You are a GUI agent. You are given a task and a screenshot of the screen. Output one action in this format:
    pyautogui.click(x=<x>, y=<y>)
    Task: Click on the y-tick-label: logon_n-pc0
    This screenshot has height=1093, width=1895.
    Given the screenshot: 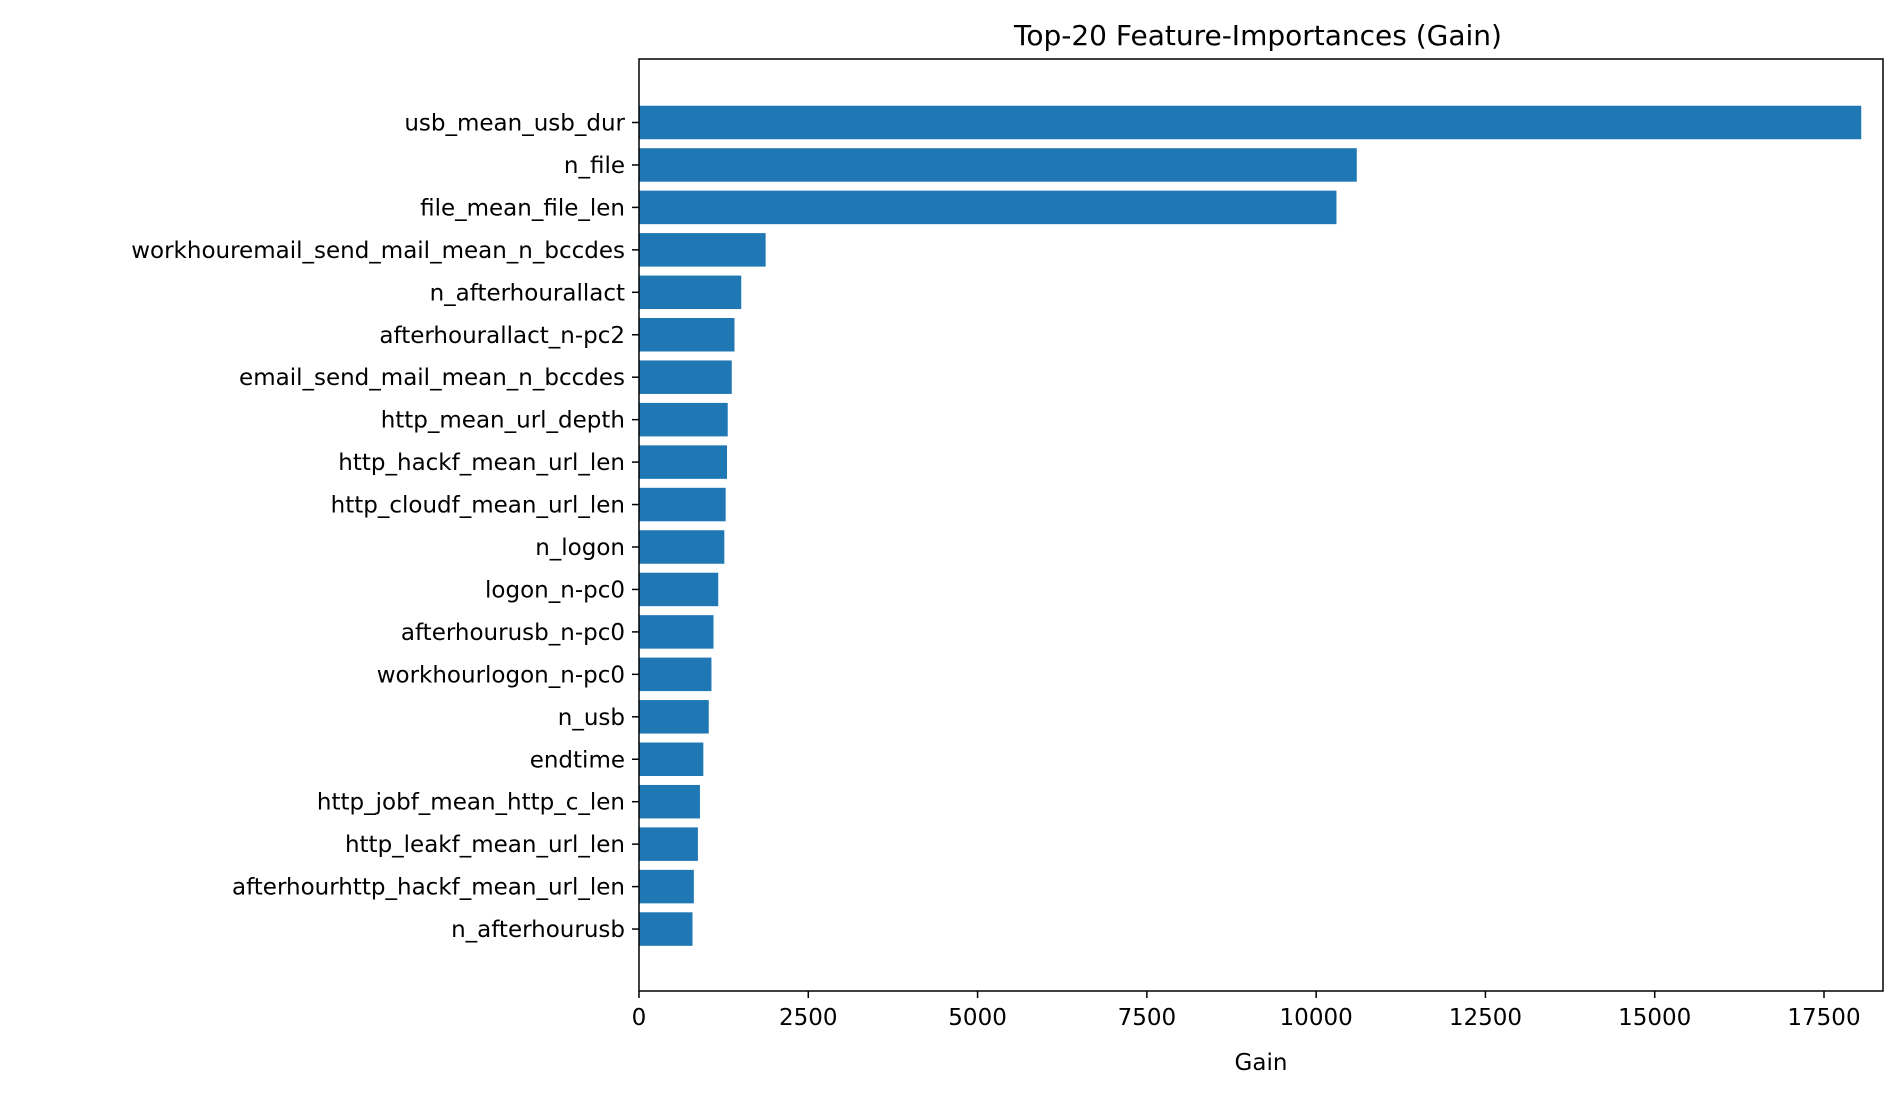 What is the action you would take?
    pyautogui.click(x=555, y=590)
    